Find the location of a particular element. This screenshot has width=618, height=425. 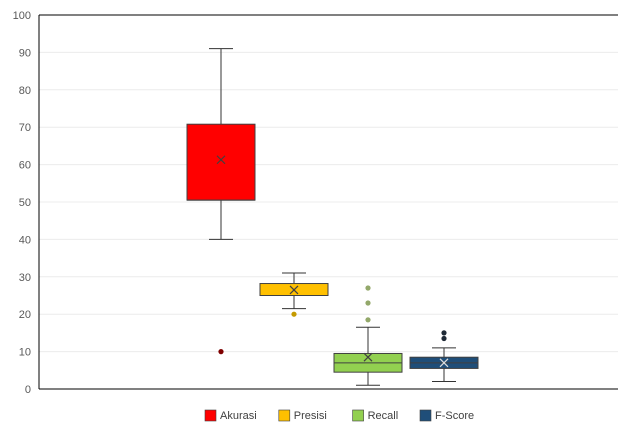

y-tick-label: 100 is located at coordinates (22, 16).